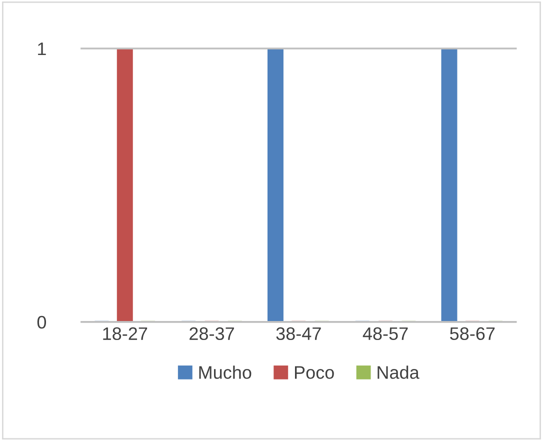 The width and height of the screenshot is (543, 441). Describe the element at coordinates (385, 333) in the screenshot. I see `x-tick-label: 48-57` at that location.